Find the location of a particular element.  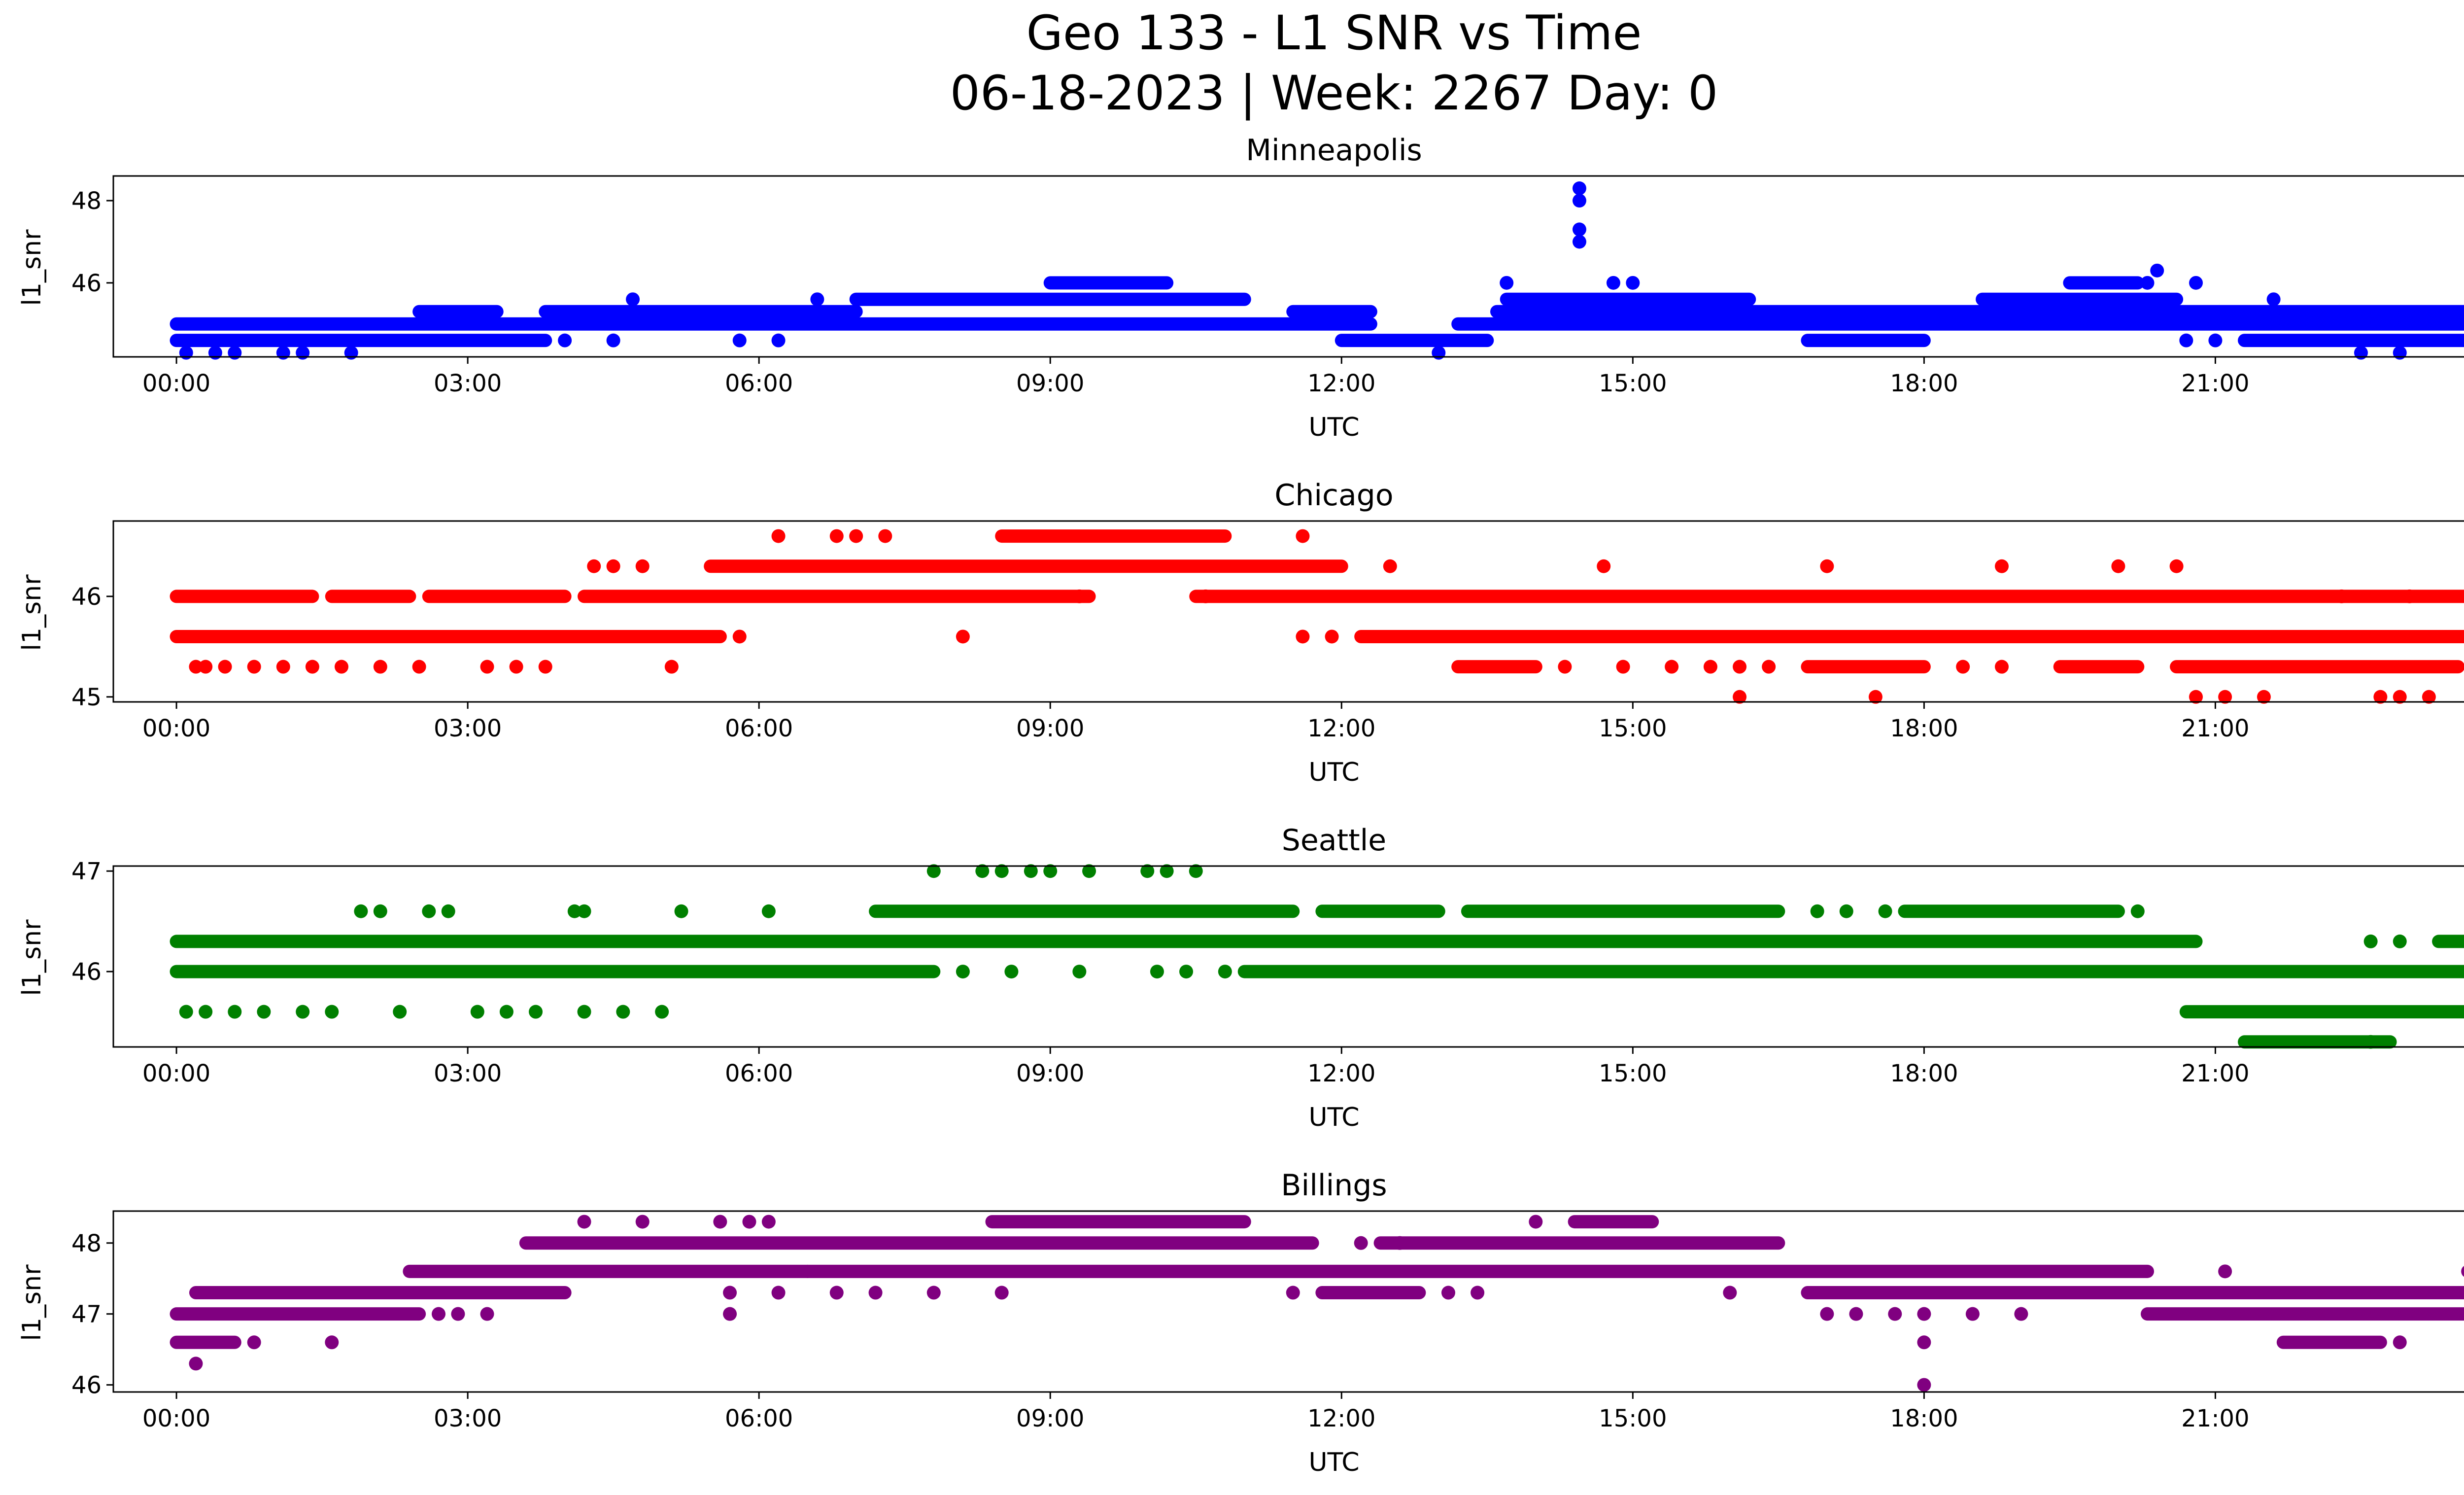

figure-title-line-1: Geo 133 - L1 SNR vs Time is located at coordinates (1334, 33).